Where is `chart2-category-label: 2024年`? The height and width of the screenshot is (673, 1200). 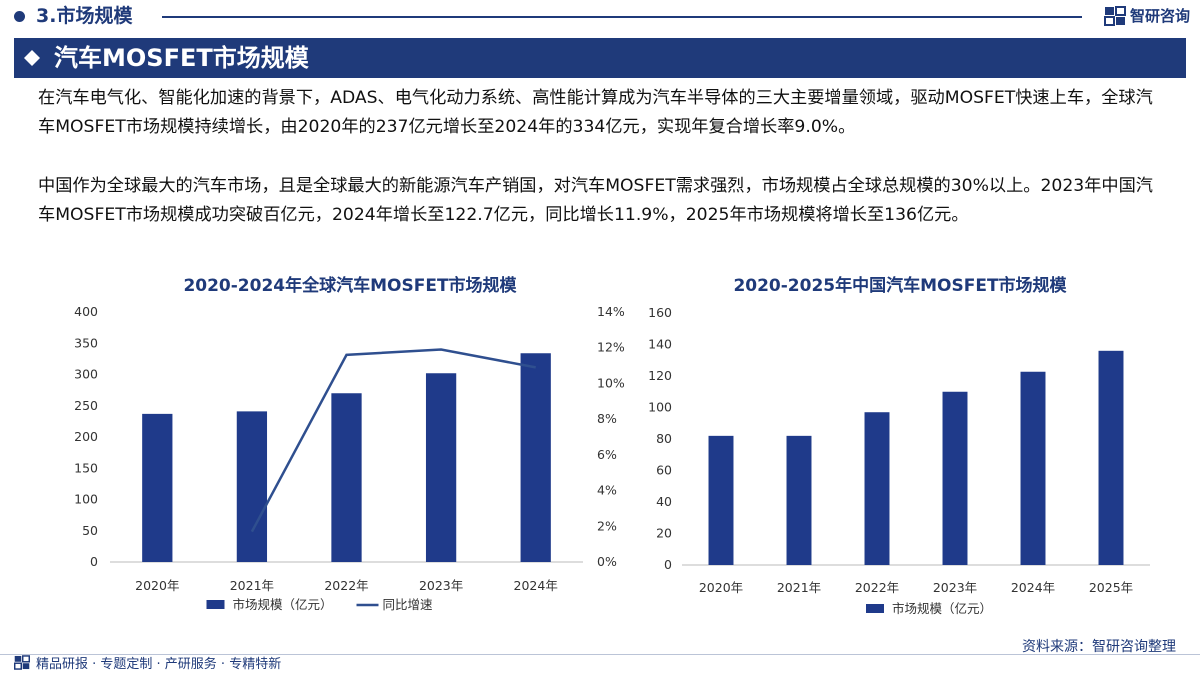
chart2-category-label: 2024年 is located at coordinates (1033, 587).